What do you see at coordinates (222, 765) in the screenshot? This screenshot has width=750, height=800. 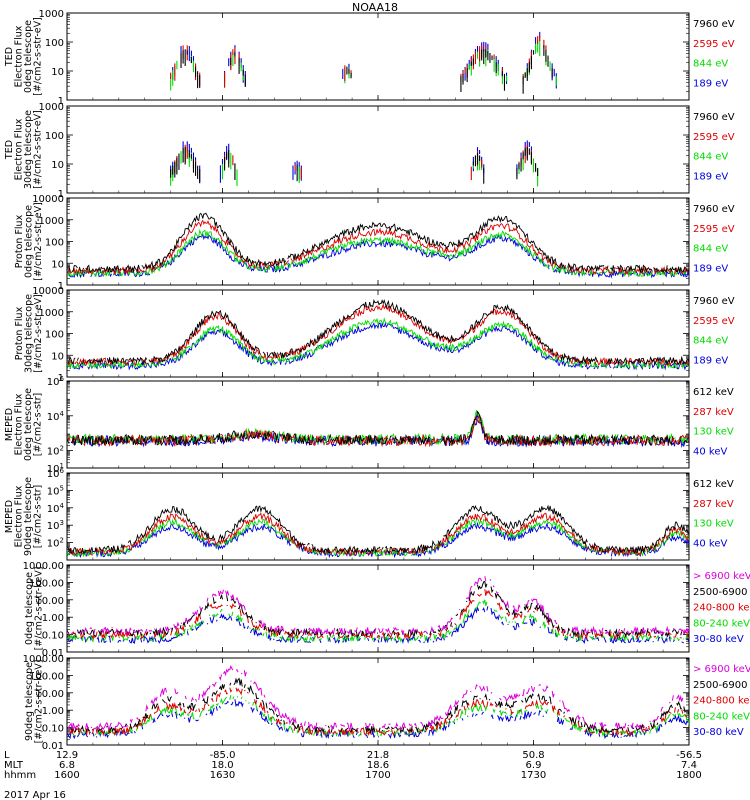 I see `footer-value: 18.0` at bounding box center [222, 765].